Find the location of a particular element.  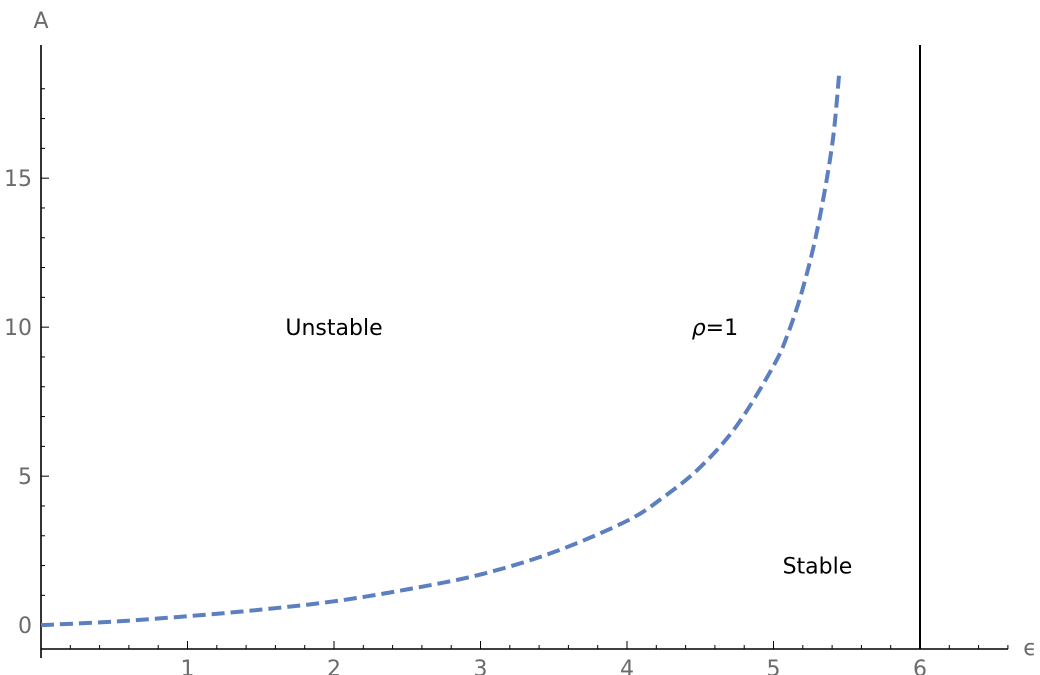

y-tick-label: 15 is located at coordinates (18, 179).